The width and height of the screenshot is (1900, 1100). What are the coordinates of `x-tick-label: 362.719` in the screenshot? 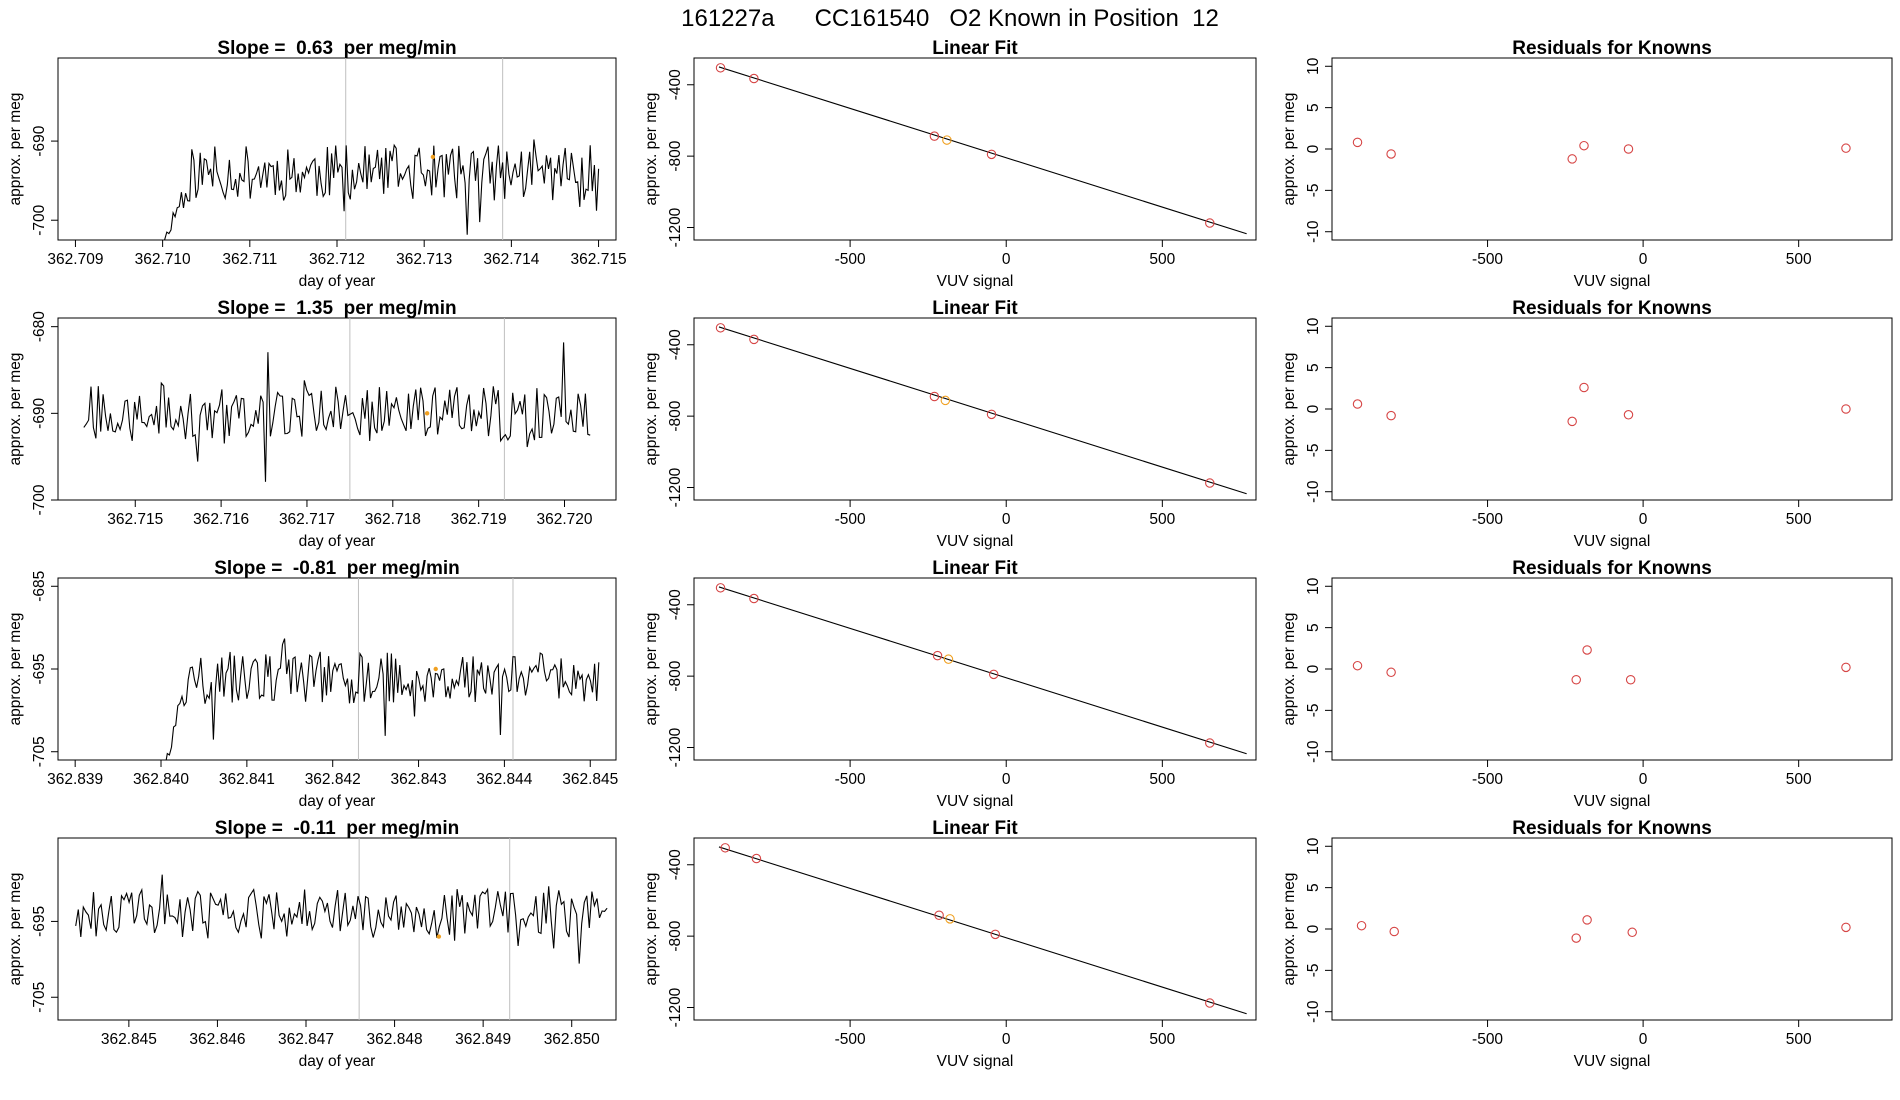 It's located at (479, 519).